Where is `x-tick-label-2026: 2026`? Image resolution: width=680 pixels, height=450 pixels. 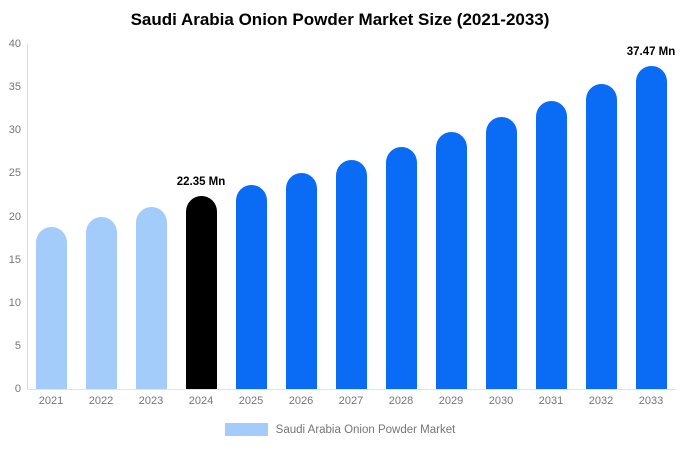 x-tick-label-2026: 2026 is located at coordinates (301, 401).